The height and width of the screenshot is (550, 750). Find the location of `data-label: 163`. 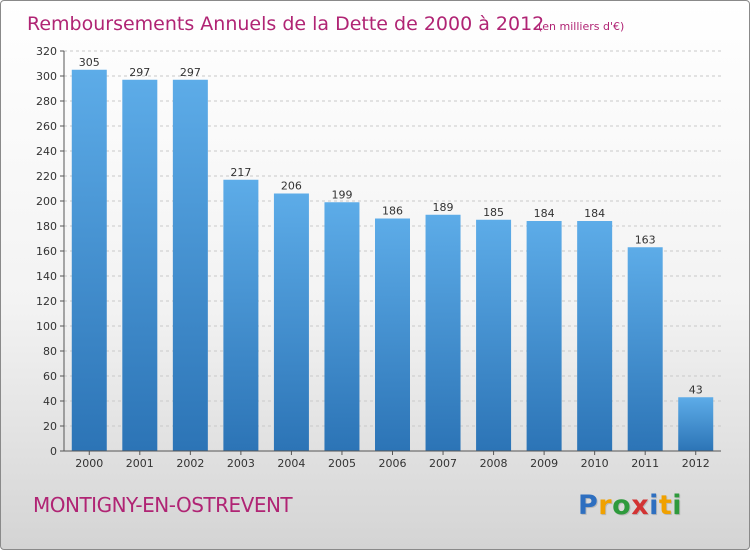

data-label: 163 is located at coordinates (645, 239).